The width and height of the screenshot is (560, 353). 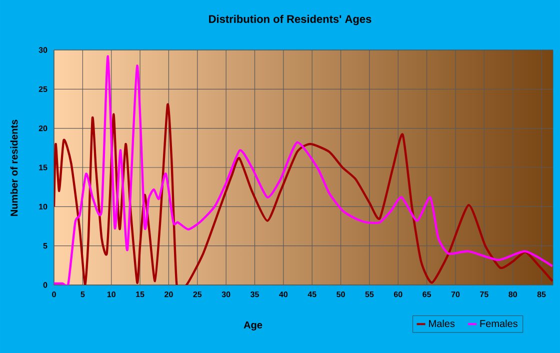 What do you see at coordinates (369, 295) in the screenshot?
I see `x-tick-label: 55` at bounding box center [369, 295].